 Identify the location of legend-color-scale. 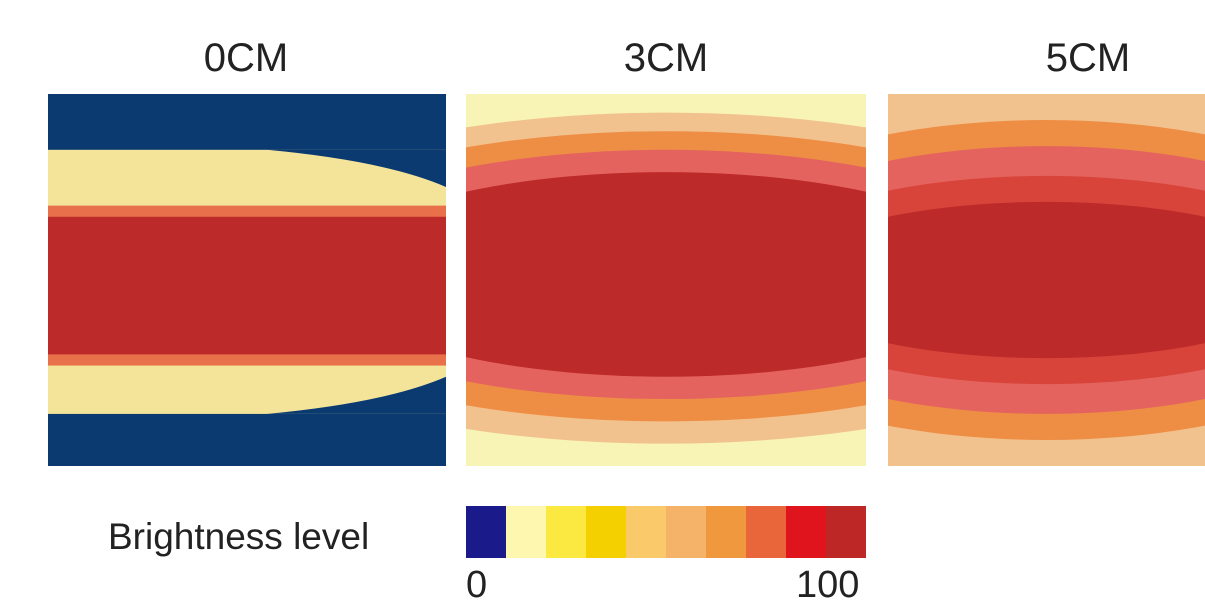
(666, 532).